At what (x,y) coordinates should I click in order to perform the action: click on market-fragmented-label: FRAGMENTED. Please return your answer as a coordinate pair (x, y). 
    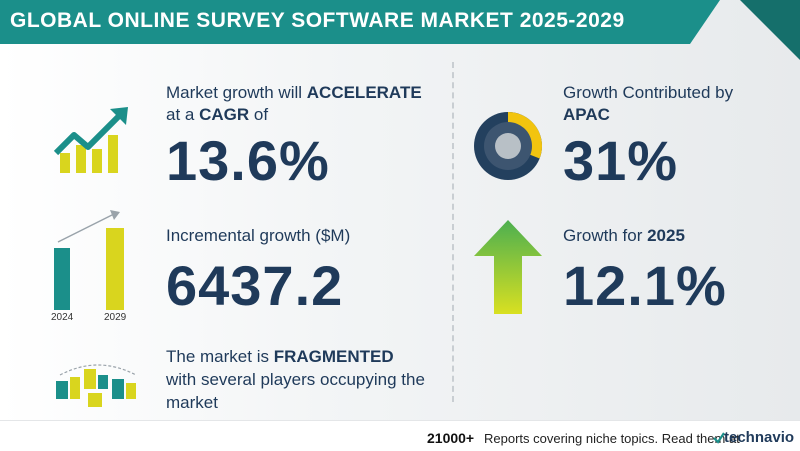
    Looking at the image, I should click on (333, 356).